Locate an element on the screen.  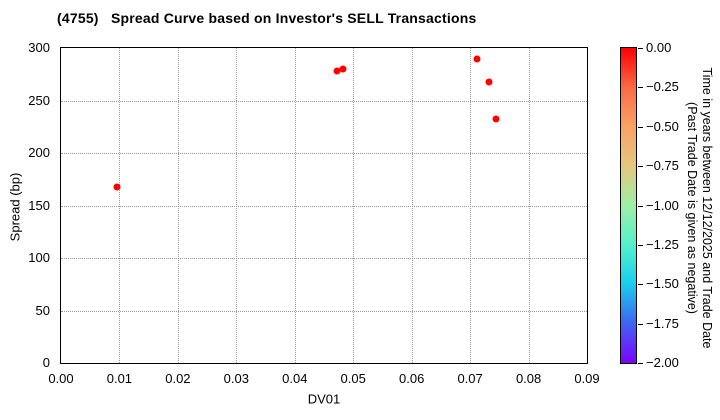
colorbar-tick-label: −1.00 is located at coordinates (662, 205).